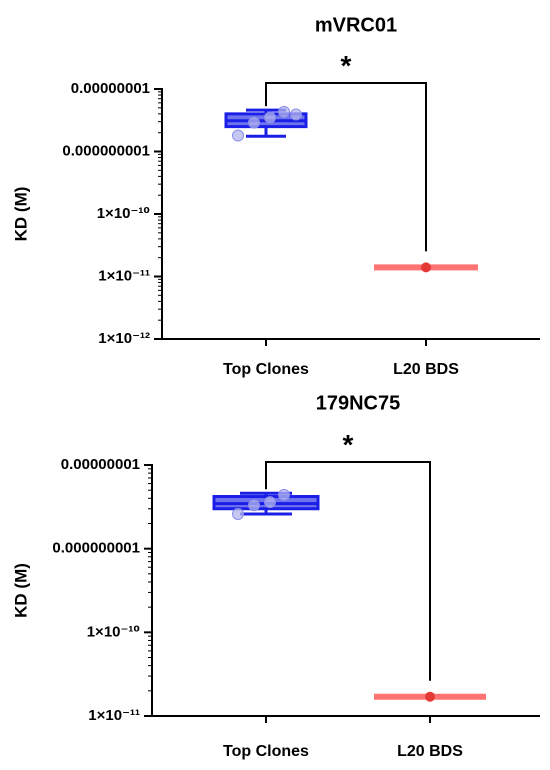  I want to click on chart1-significance-star: *, so click(348, 444).